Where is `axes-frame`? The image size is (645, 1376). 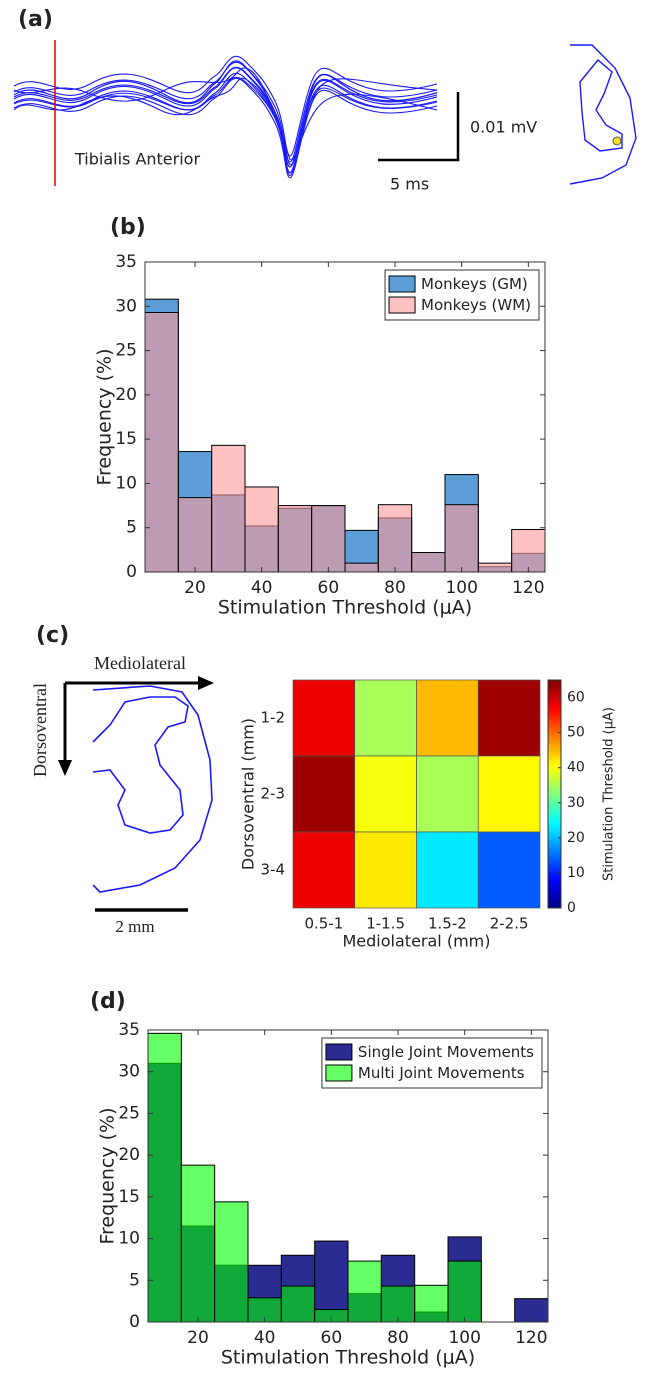 axes-frame is located at coordinates (348, 1176).